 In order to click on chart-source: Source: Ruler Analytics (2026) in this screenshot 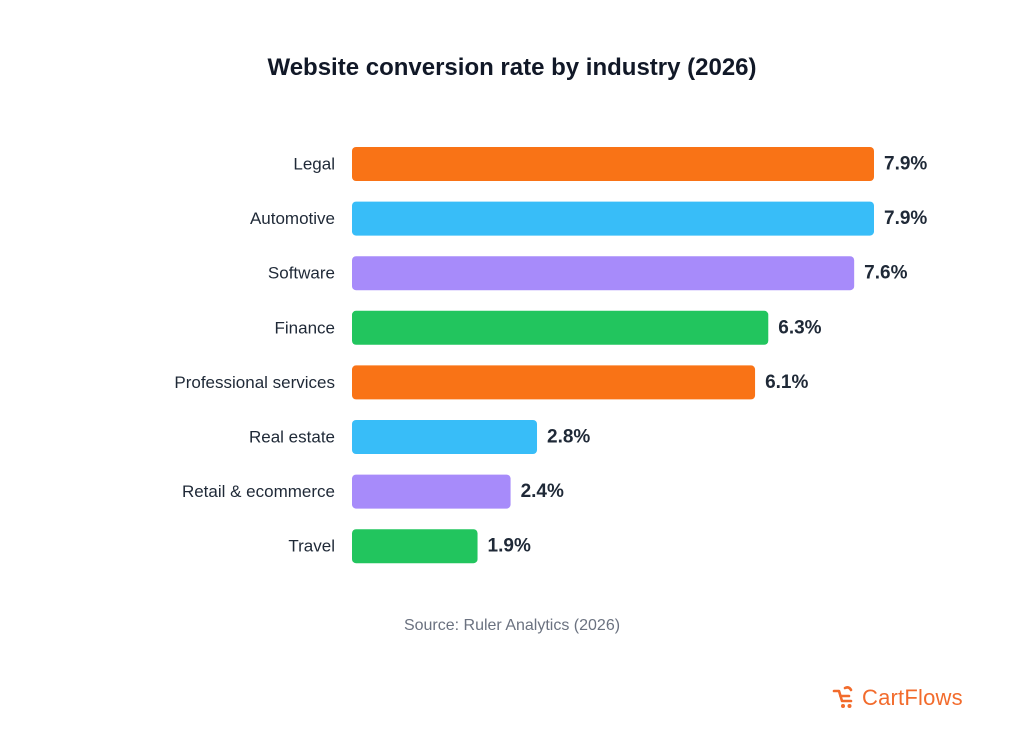, I will do `click(512, 625)`.